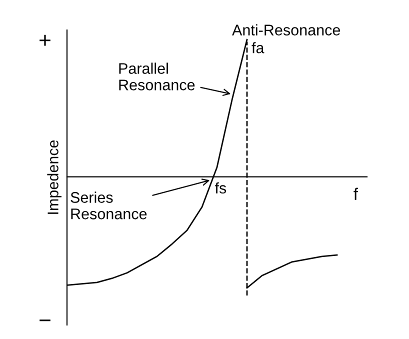  What do you see at coordinates (157, 76) in the screenshot?
I see `annotation: Parallel Resonance` at bounding box center [157, 76].